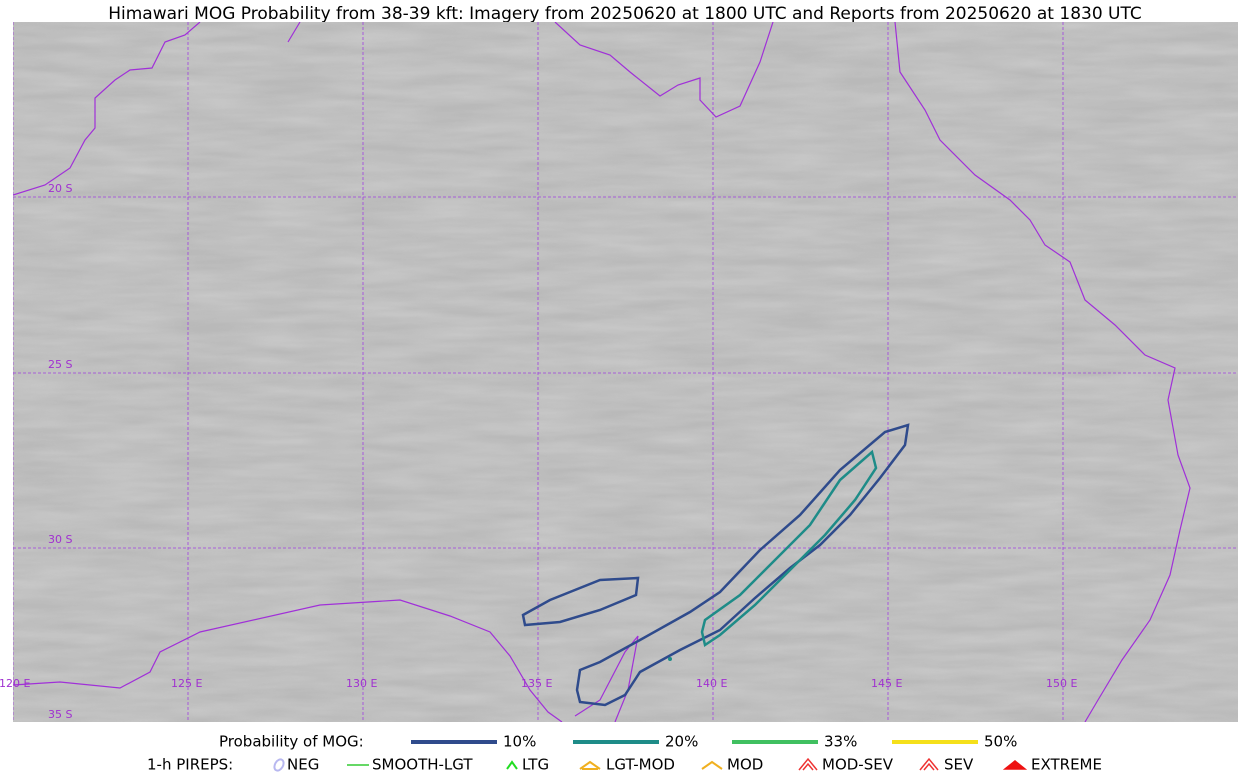 This screenshot has height=782, width=1250. I want to click on legend-label: 33%, so click(840, 742).